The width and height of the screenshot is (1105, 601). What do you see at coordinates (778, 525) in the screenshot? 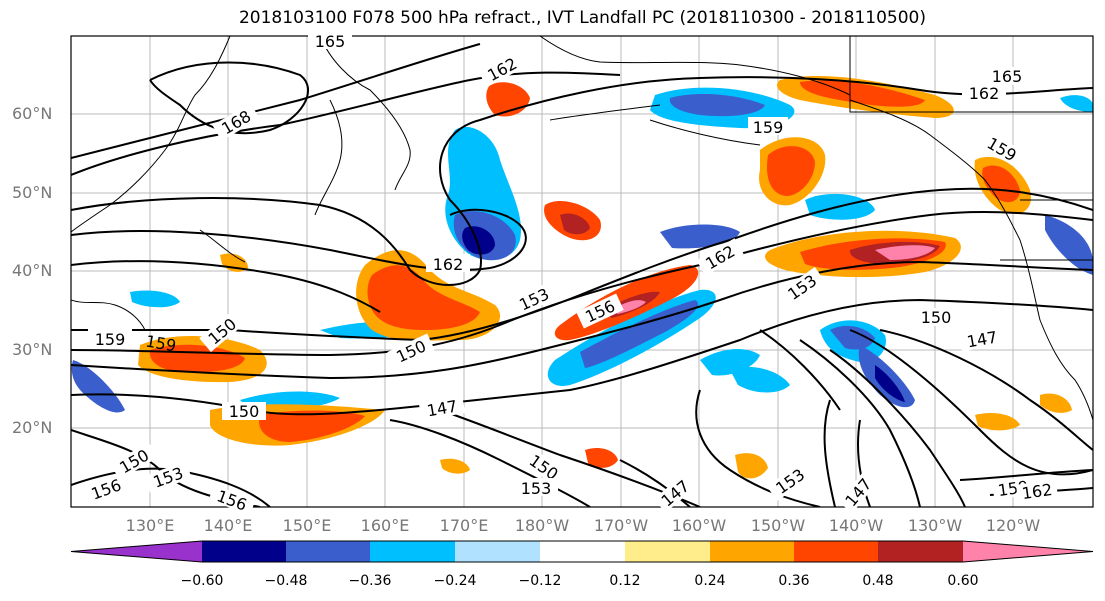
I see `lon-label: 150°W` at bounding box center [778, 525].